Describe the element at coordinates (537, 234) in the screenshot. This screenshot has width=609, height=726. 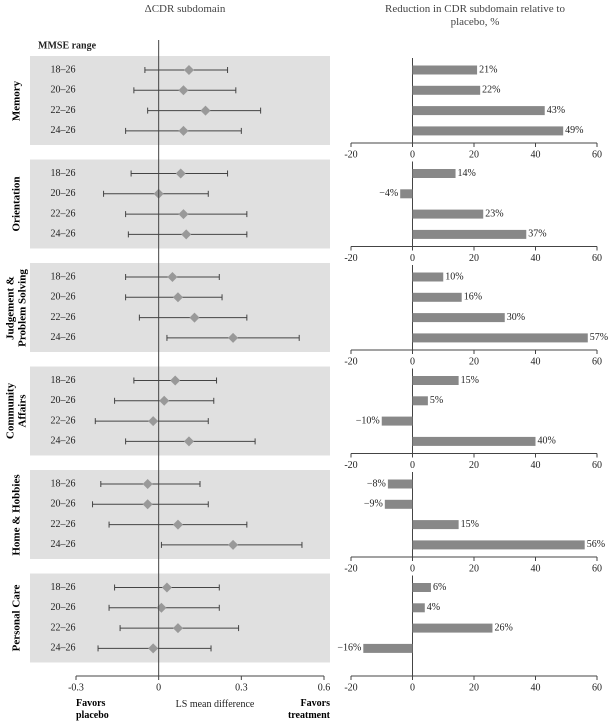
I see `value-label: 37%` at that location.